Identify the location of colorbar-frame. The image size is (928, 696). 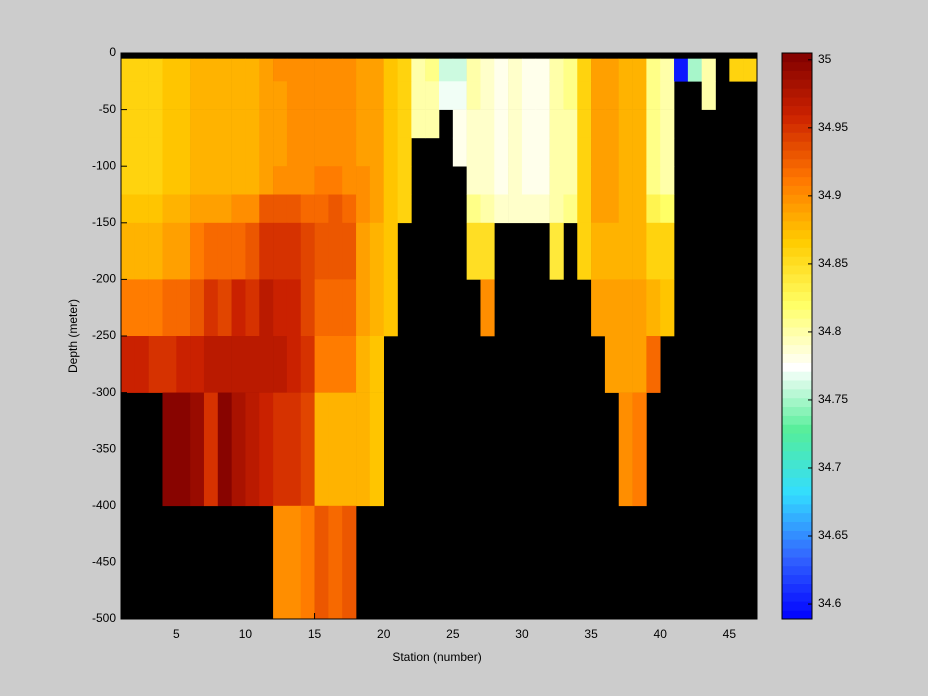
(797, 336).